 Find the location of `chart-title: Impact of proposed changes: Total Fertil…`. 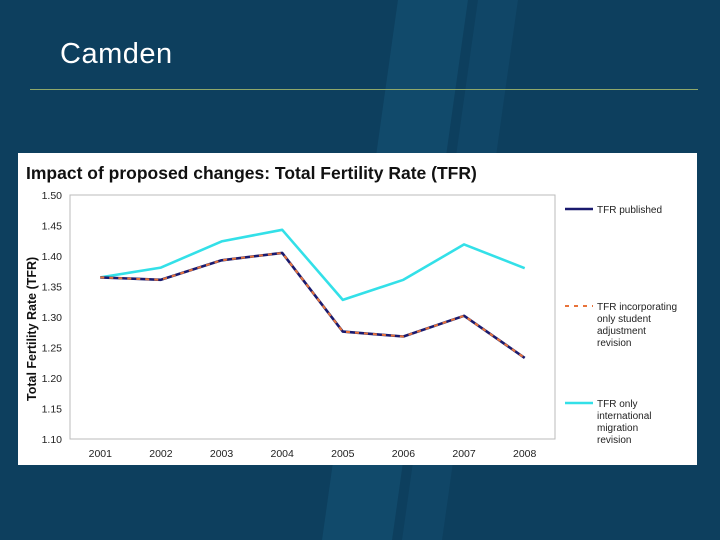

chart-title: Impact of proposed changes: Total Fertil… is located at coordinates (251, 173).